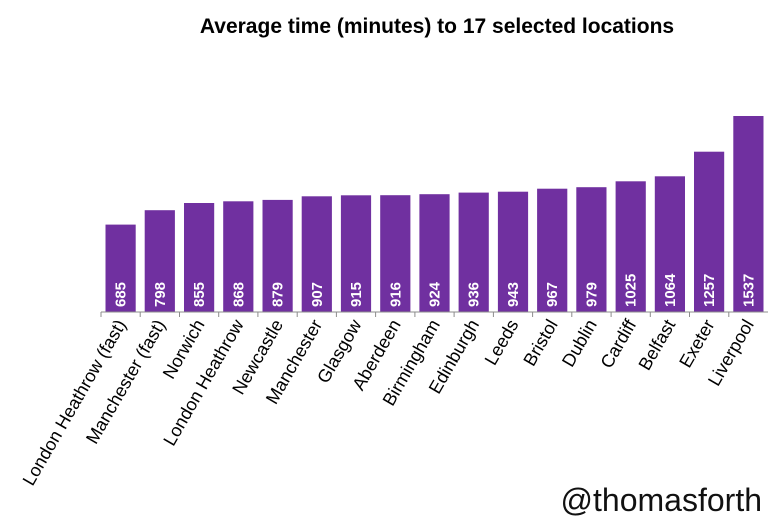 Image resolution: width=769 pixels, height=531 pixels. Describe the element at coordinates (474, 294) in the screenshot. I see `bar-value-label: 936` at that location.